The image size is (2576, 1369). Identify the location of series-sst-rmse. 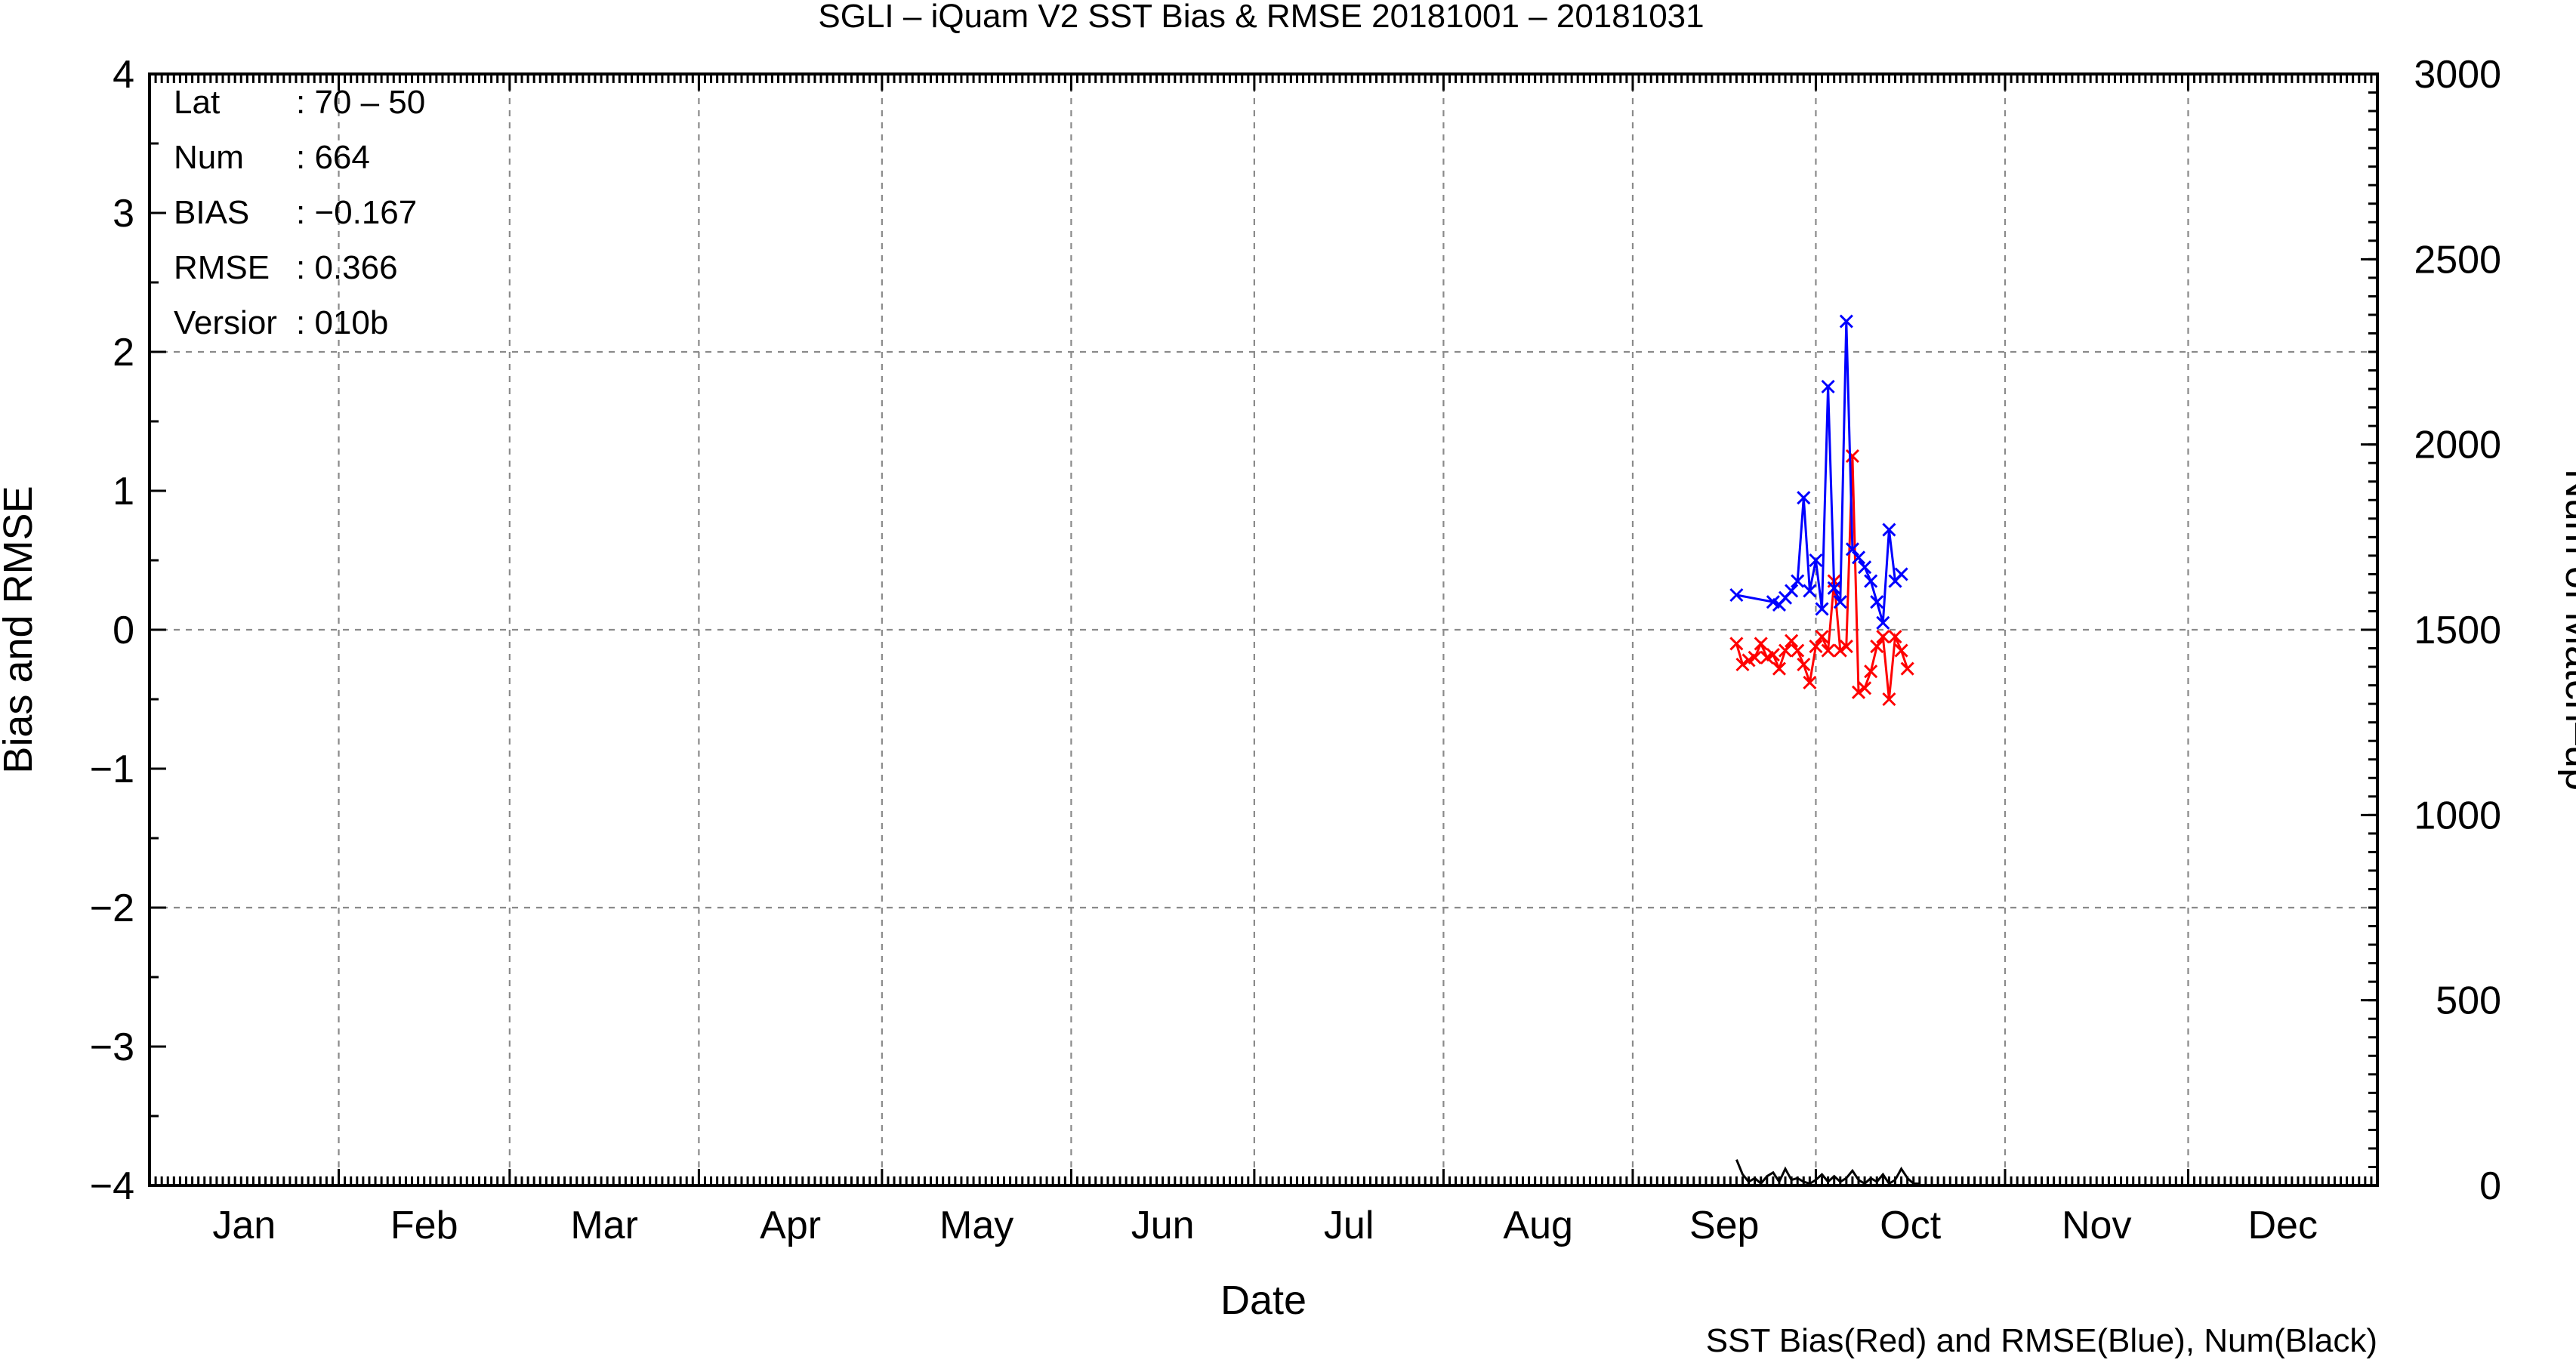
(1818, 472).